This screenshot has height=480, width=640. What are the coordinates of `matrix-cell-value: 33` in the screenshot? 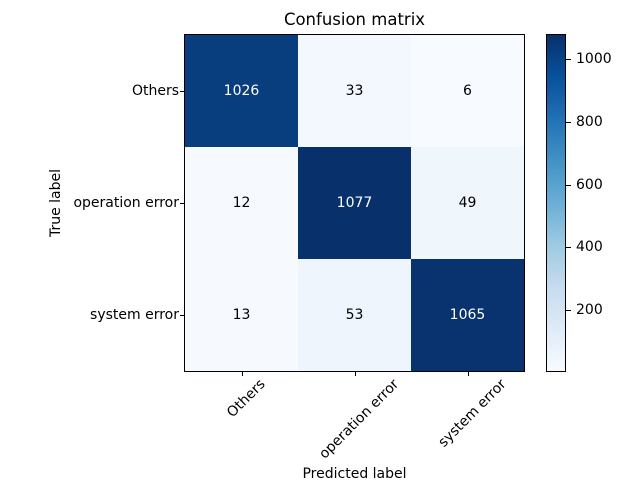 It's located at (354, 91).